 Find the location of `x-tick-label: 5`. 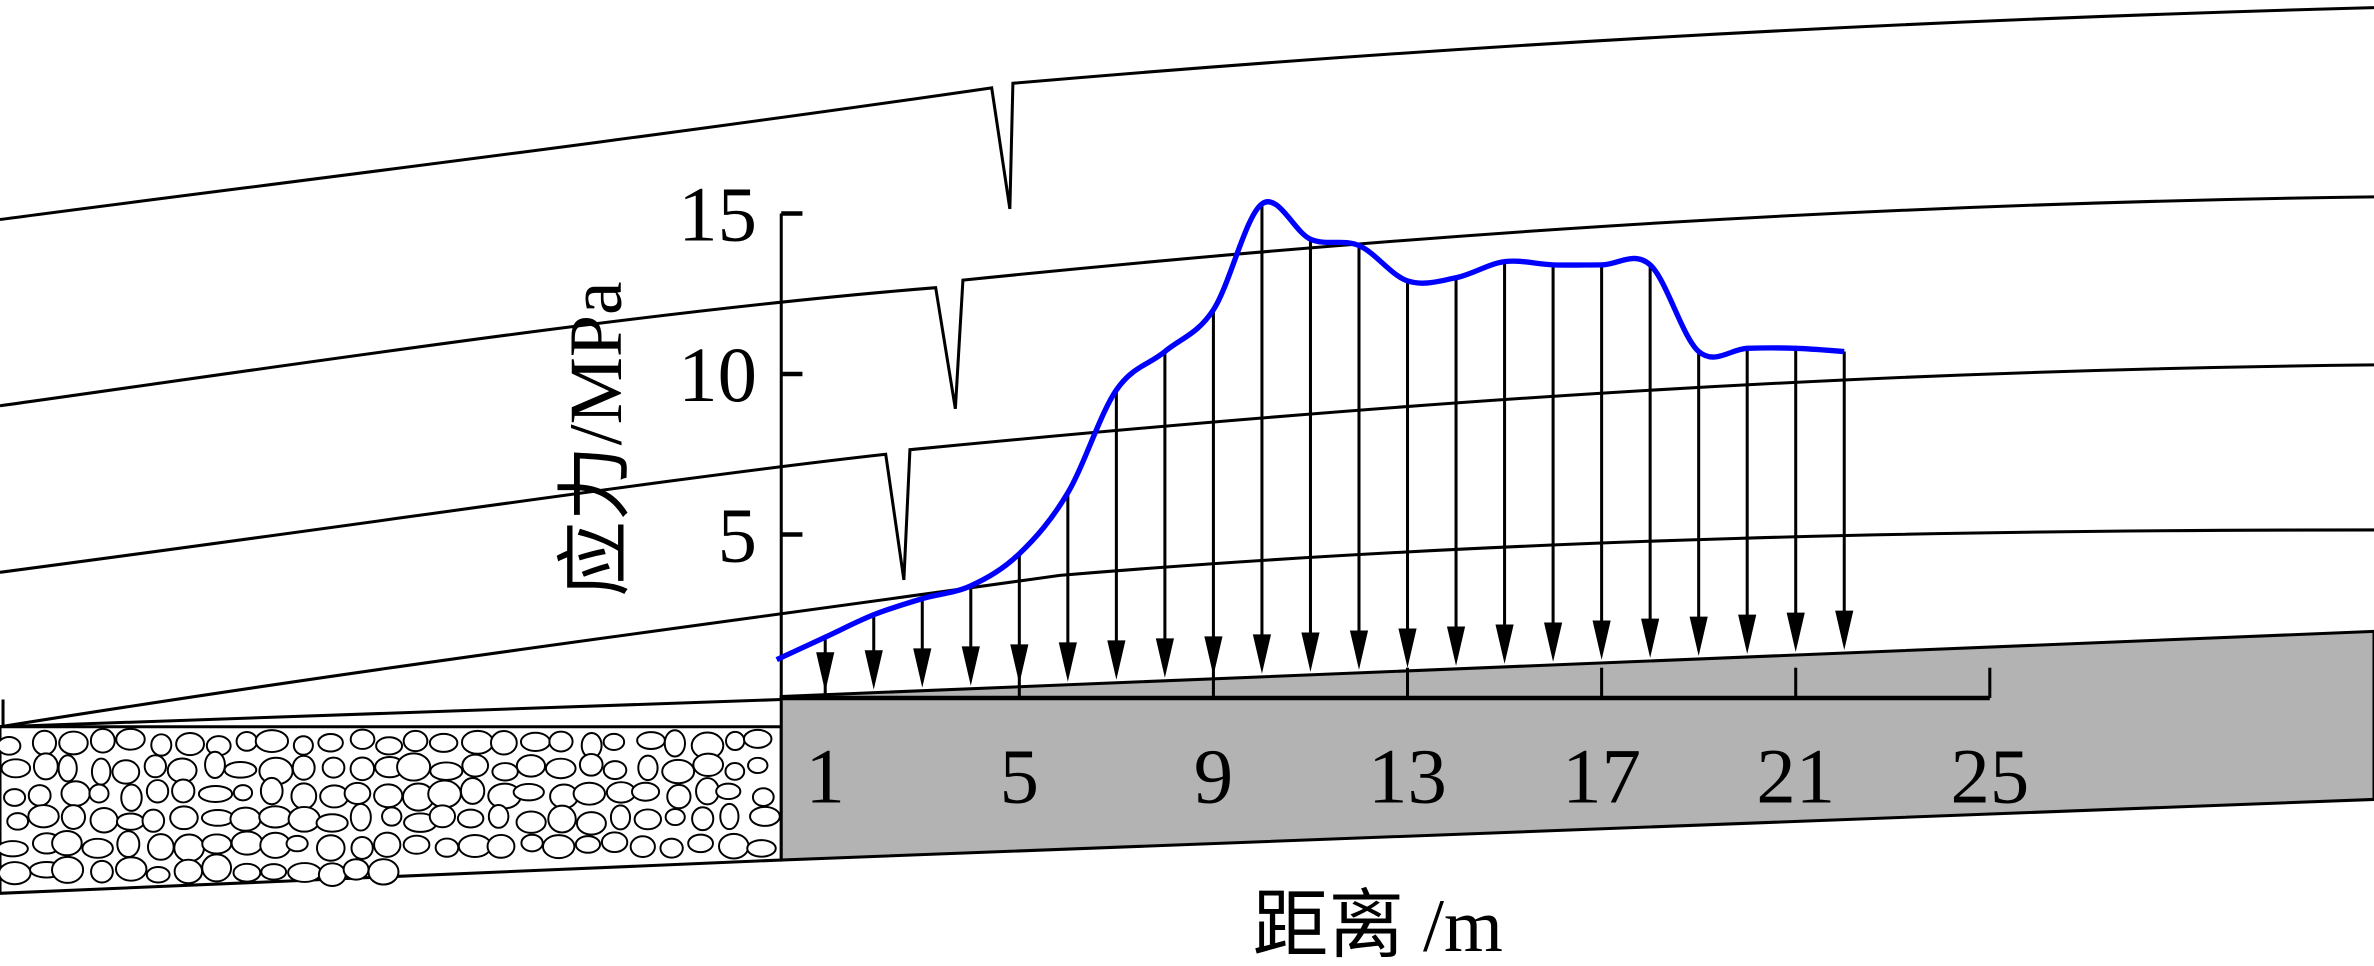

x-tick-label: 5 is located at coordinates (1019, 776).